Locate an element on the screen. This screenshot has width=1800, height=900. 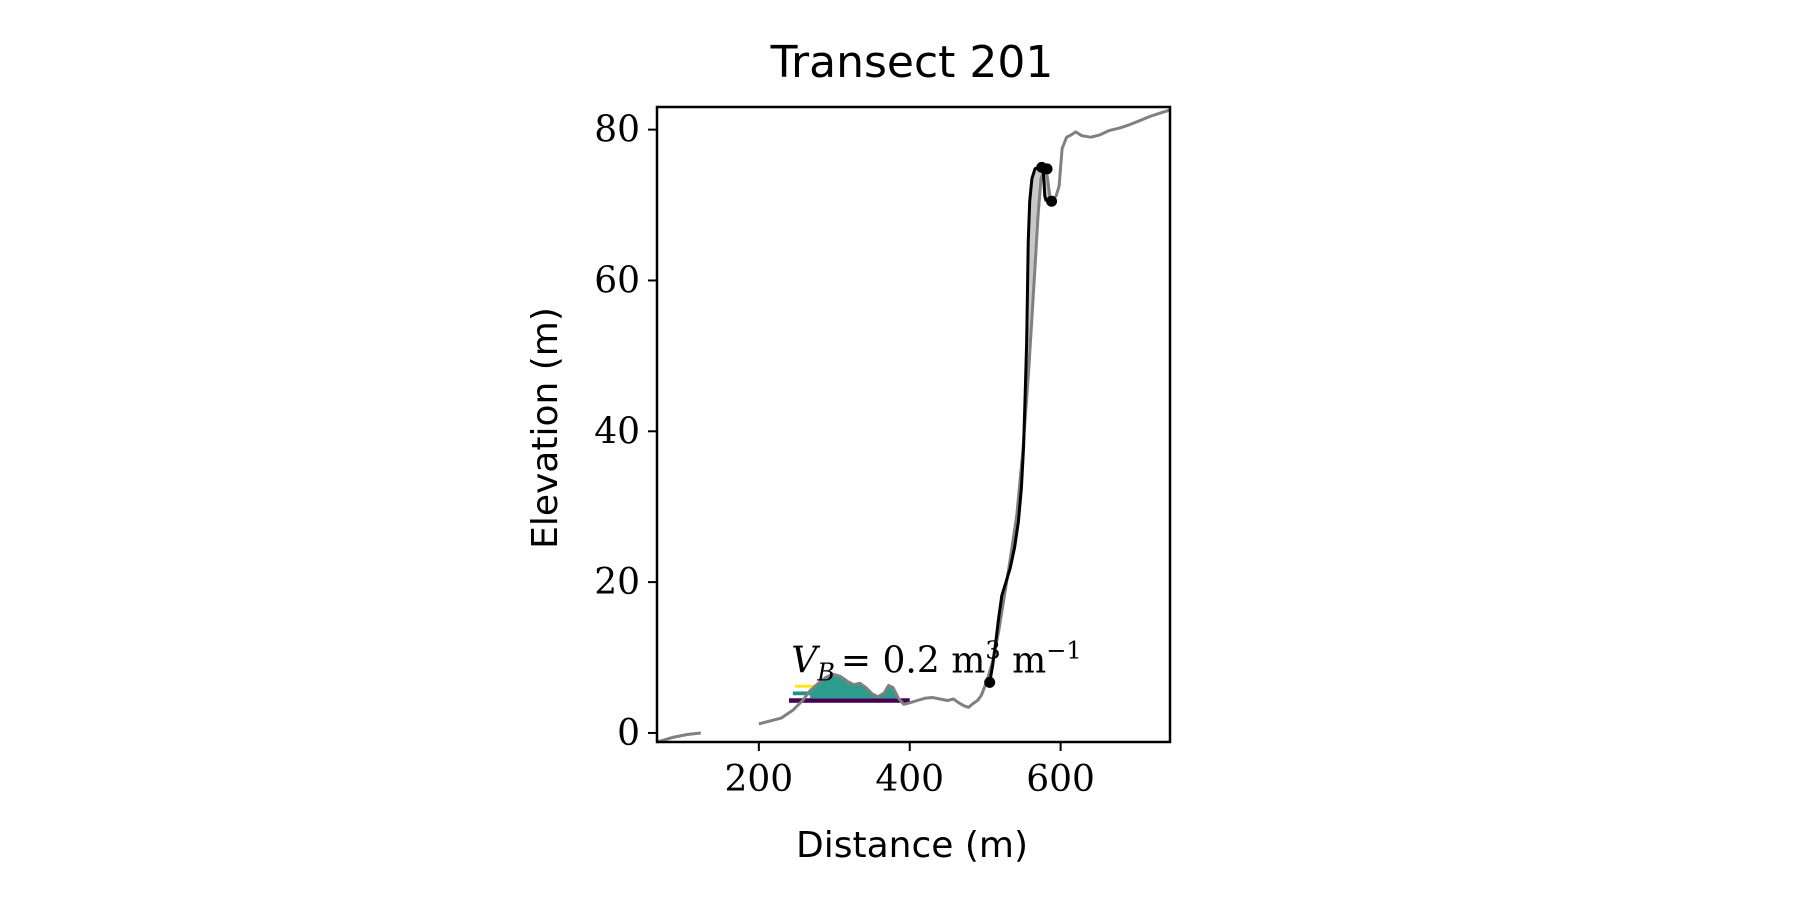
y-tick-label-80: 80 is located at coordinates (617, 130).